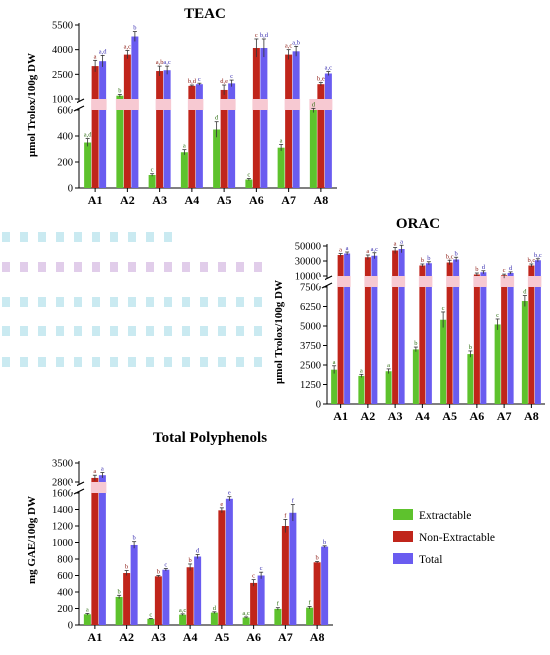  Describe the element at coordinates (310, 346) in the screenshot. I see `y-tick-label: 3750` at that location.